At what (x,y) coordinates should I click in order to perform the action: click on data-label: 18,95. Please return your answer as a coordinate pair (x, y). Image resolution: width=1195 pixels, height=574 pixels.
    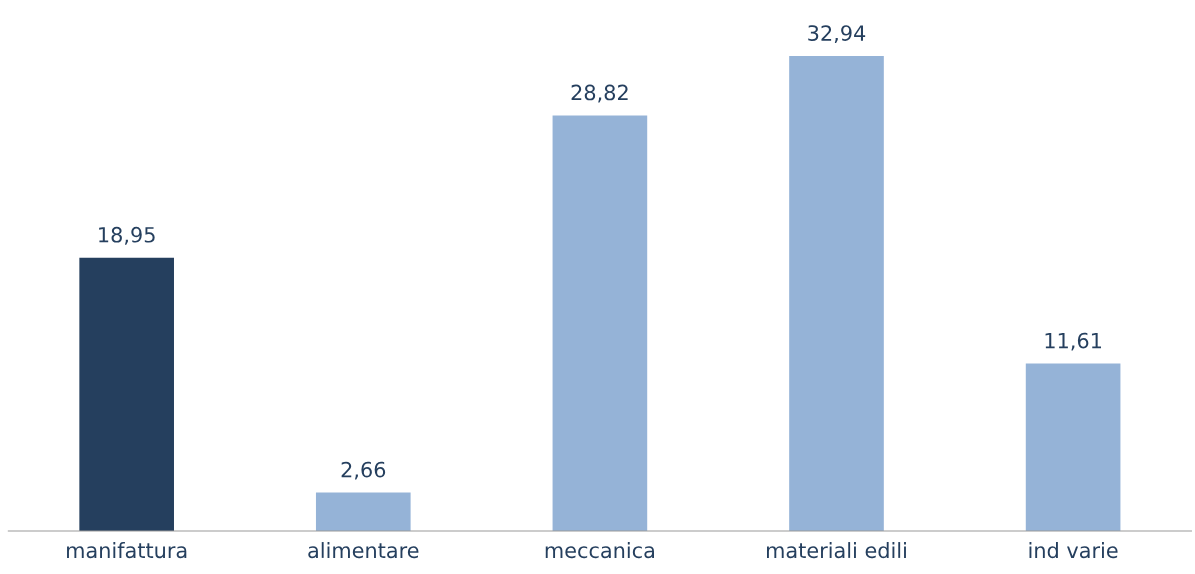
    Looking at the image, I should click on (127, 235).